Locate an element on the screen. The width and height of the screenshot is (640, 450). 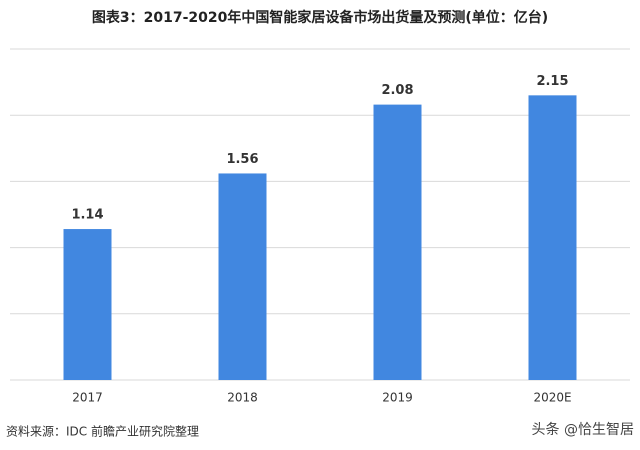
value-label: 1.56 is located at coordinates (242, 159).